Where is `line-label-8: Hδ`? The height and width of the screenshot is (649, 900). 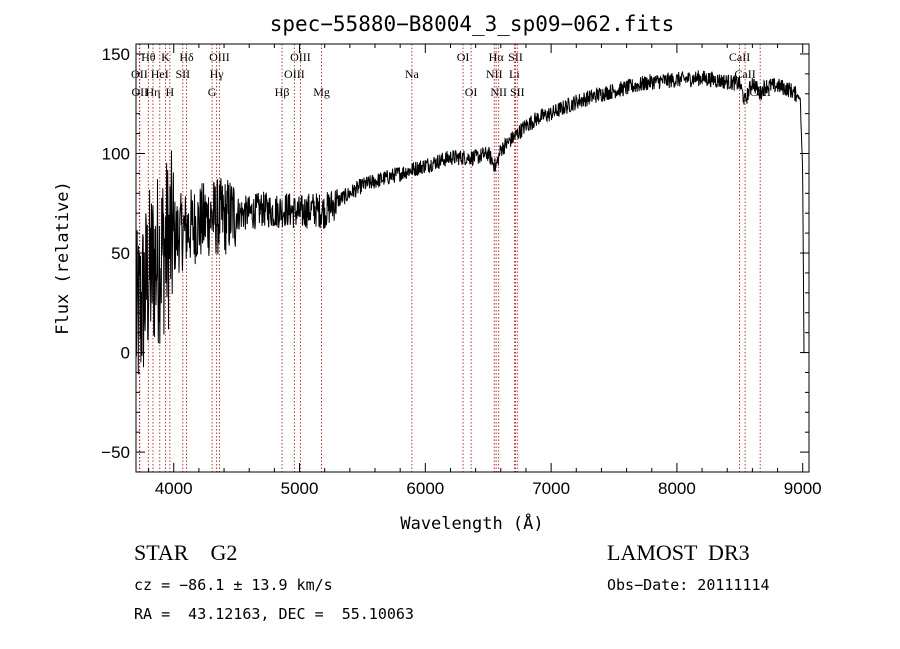 line-label-8: Hδ is located at coordinates (186, 57).